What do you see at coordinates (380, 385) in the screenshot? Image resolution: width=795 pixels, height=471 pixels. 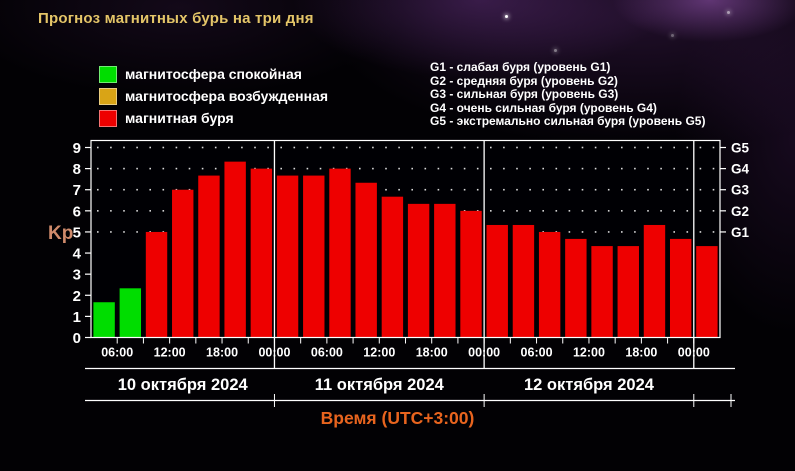 I see `date-label: 11 октября 2024` at bounding box center [380, 385].